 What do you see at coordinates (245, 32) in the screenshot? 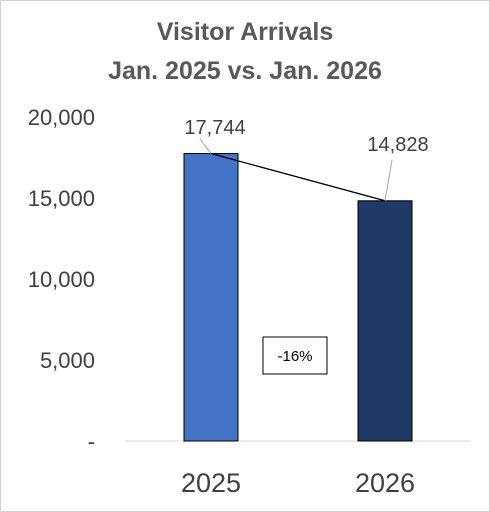
I see `chart-title: Visitor Arrivals` at bounding box center [245, 32].